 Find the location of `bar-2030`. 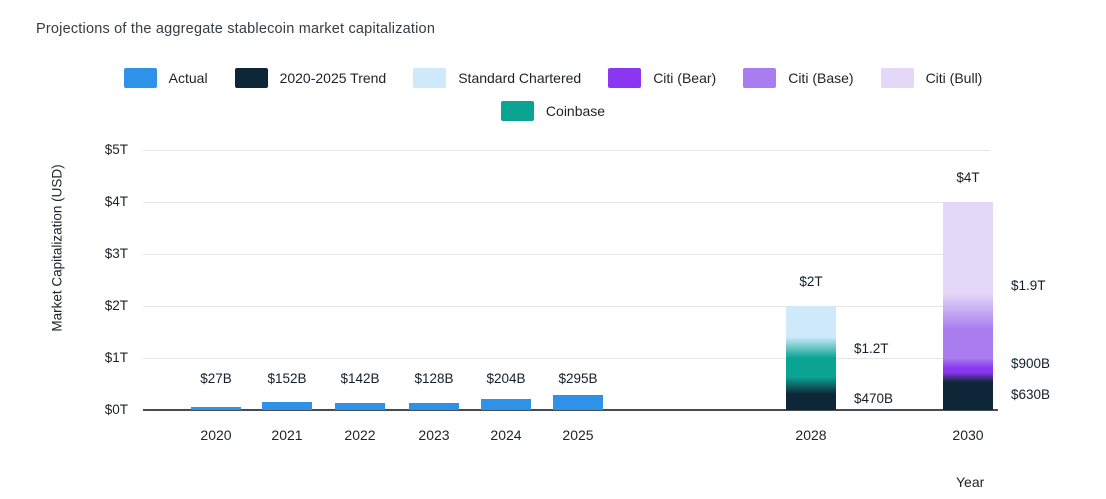

bar-2030 is located at coordinates (968, 306).